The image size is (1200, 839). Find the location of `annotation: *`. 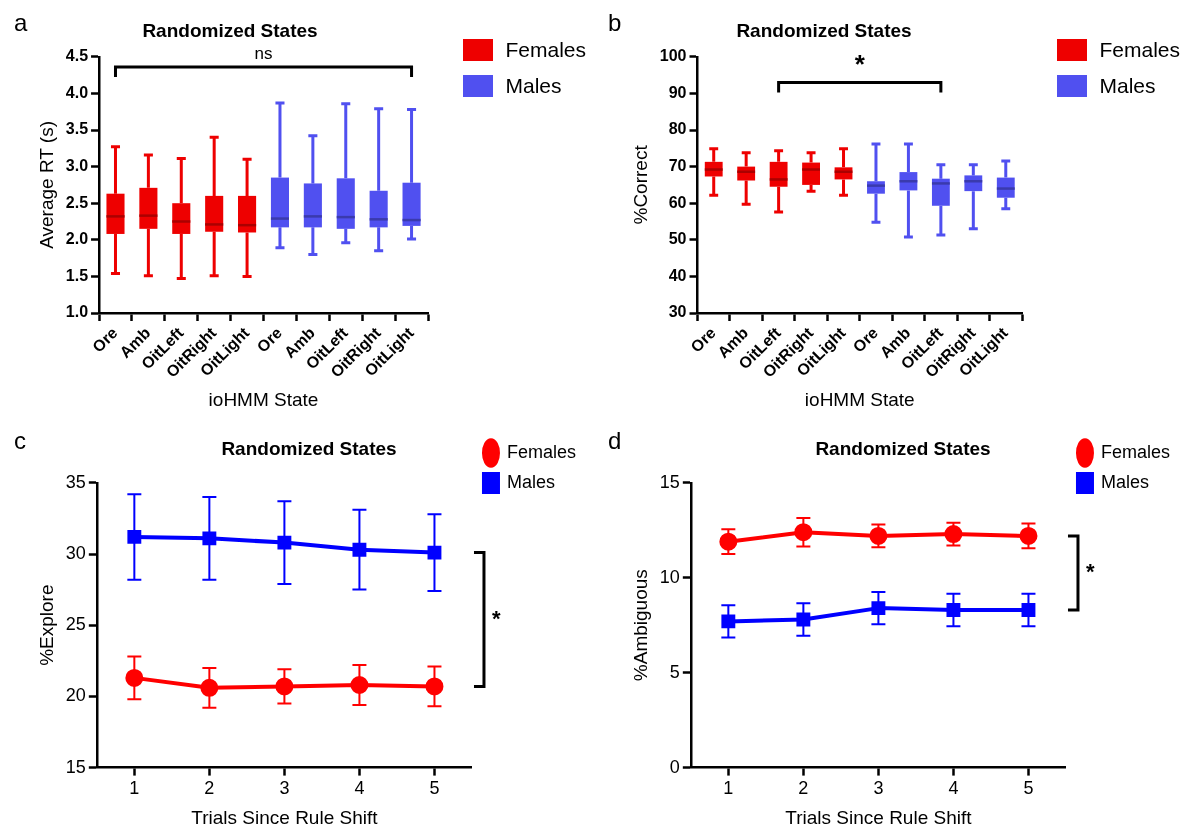

annotation: * is located at coordinates (860, 63).